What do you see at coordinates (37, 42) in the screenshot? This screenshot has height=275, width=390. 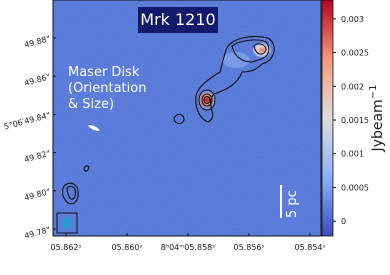 I see `y-tick-label: 49.88"` at bounding box center [37, 42].